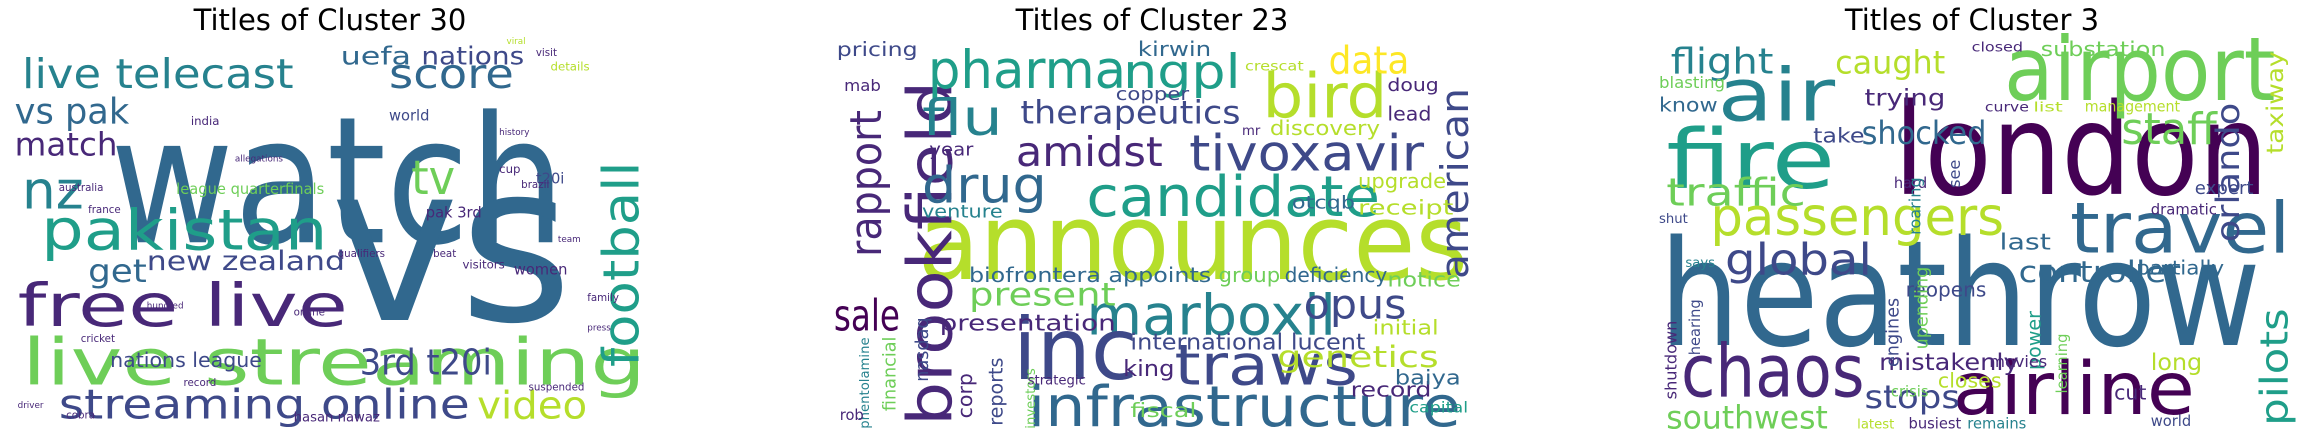 The width and height of the screenshot is (2302, 435). I want to click on cloud-word: initial, so click(1406, 328).